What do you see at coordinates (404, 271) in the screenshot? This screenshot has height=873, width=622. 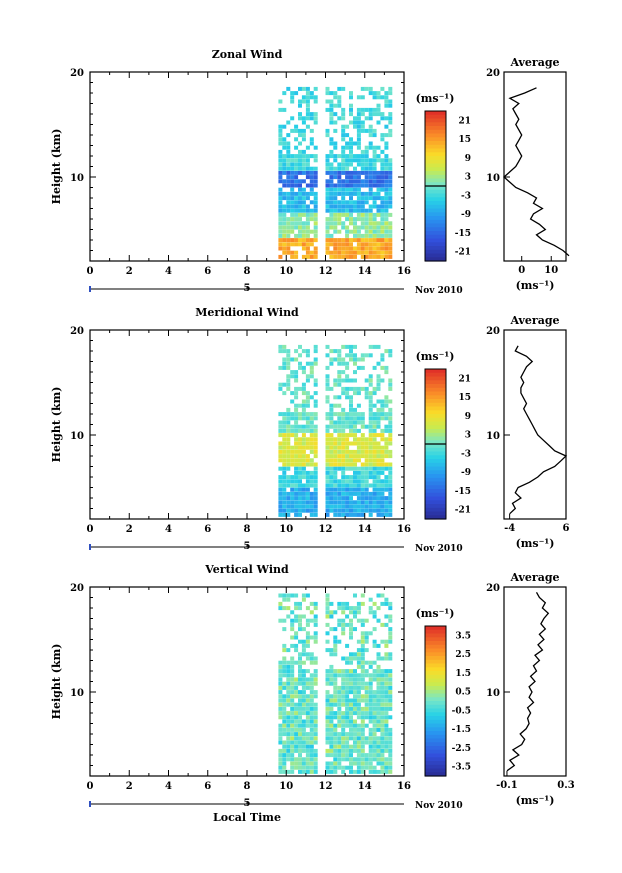 I see `x-tick-label: 16` at bounding box center [404, 271].